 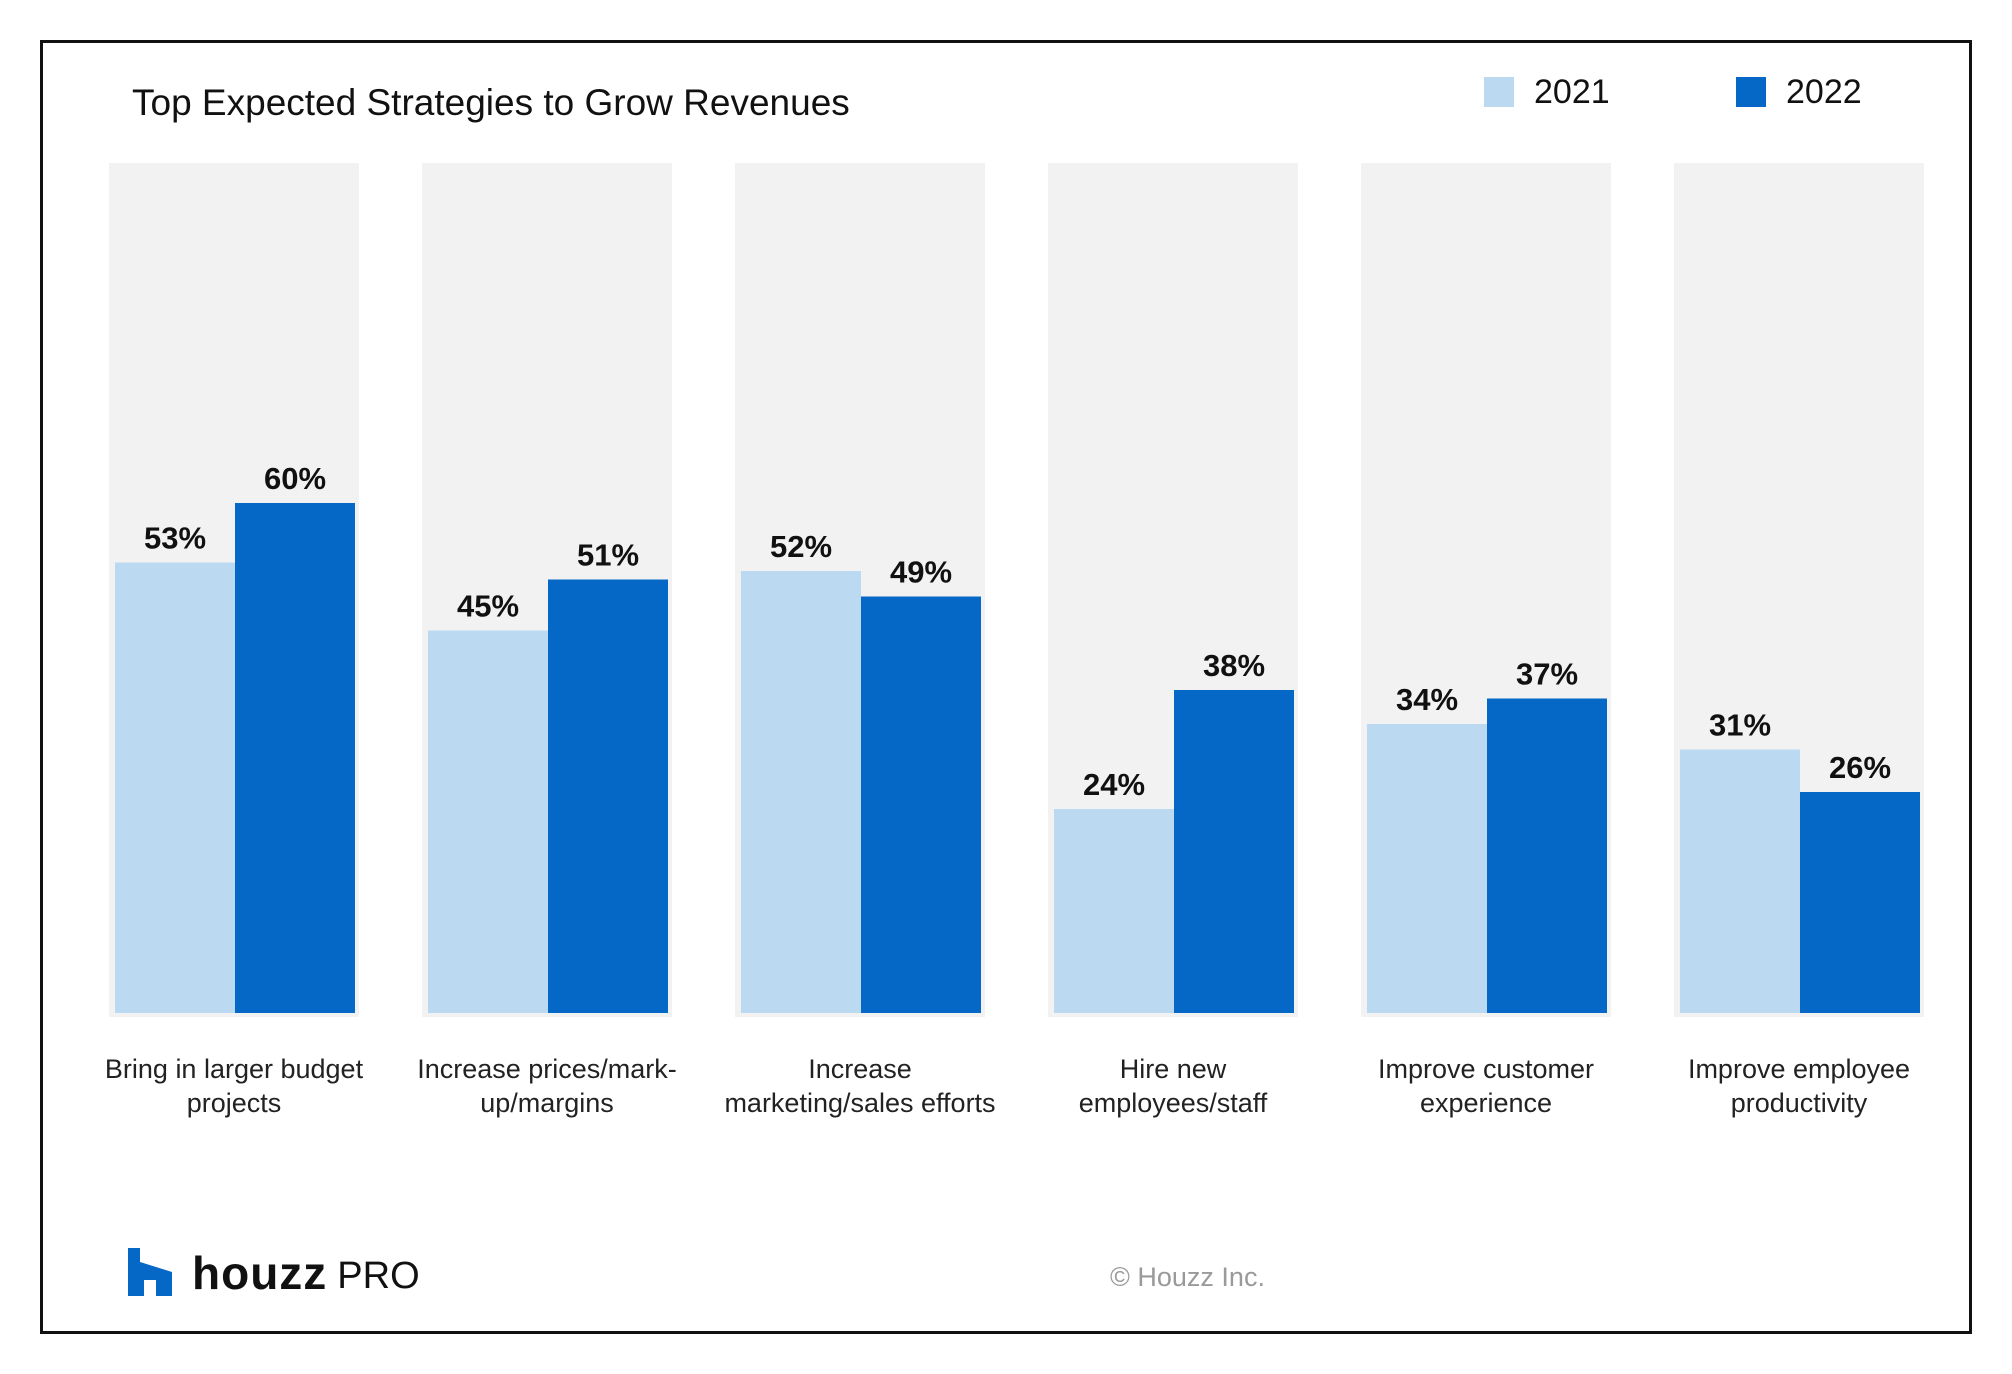 What do you see at coordinates (921, 572) in the screenshot?
I see `data-label-2022: 49%` at bounding box center [921, 572].